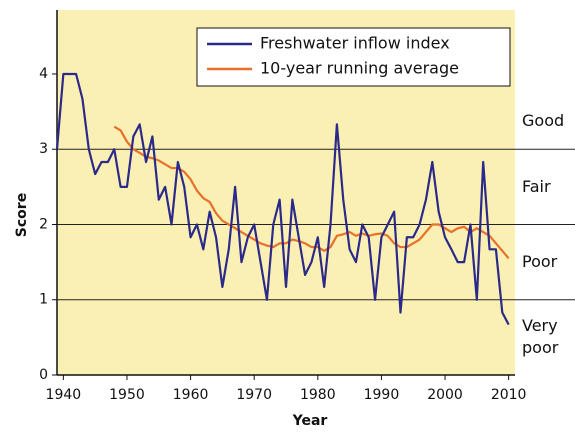  What do you see at coordinates (445, 395) in the screenshot?
I see `x-tick-label: 2000` at bounding box center [445, 395].